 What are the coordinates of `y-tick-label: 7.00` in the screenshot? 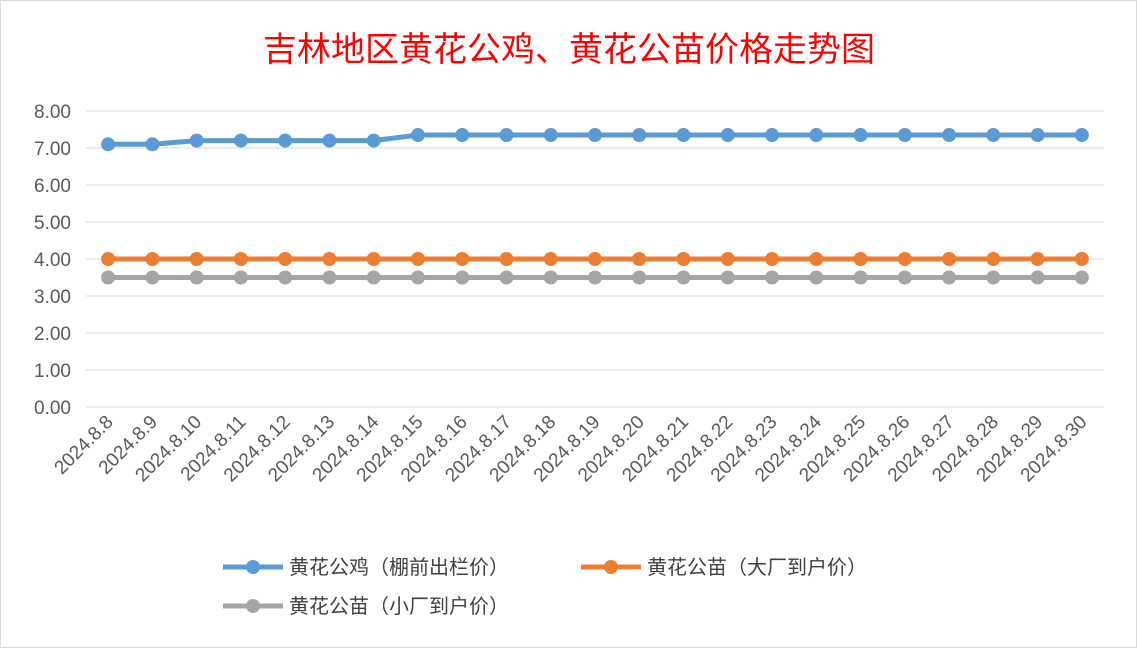 It's located at (52, 149).